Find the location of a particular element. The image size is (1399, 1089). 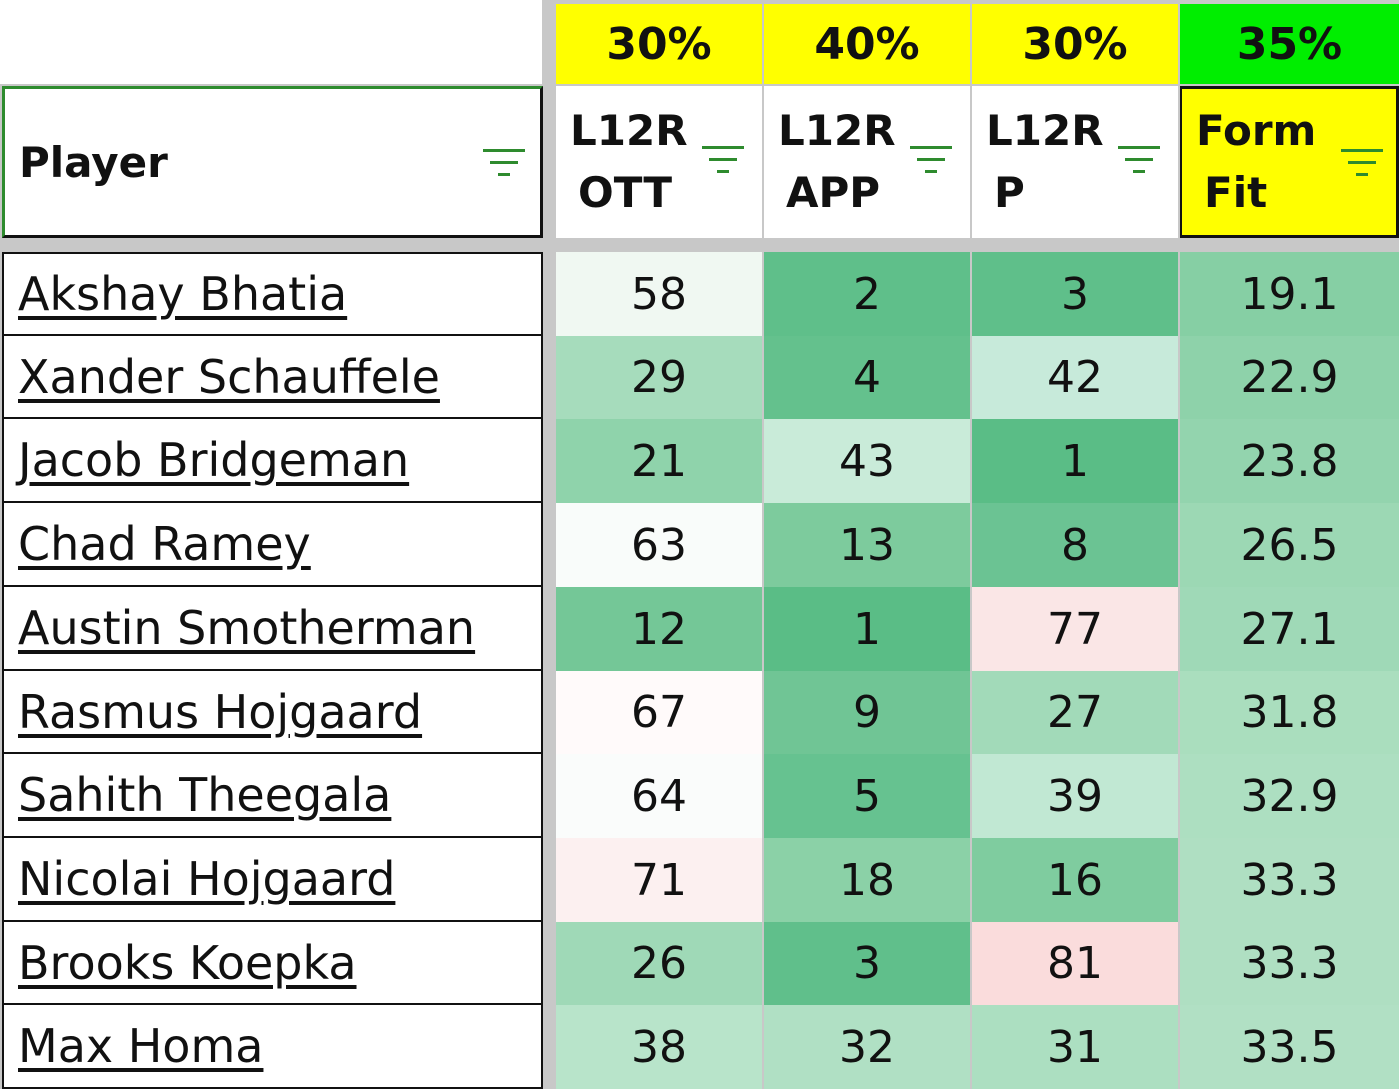

stat-cell-ott: 58 is located at coordinates (659, 294).